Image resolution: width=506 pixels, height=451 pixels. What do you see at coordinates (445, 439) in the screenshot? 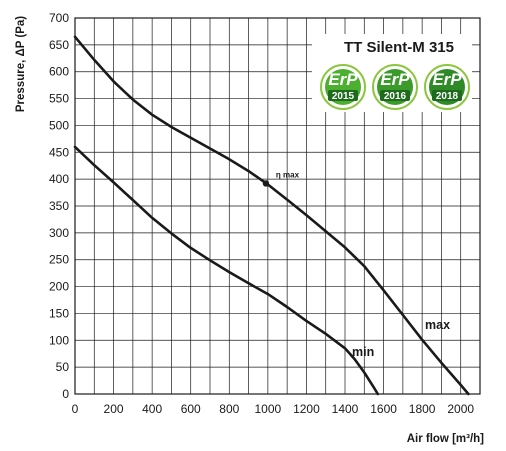
I see `x-axis-title: Air flow [m³/h]` at bounding box center [445, 439].